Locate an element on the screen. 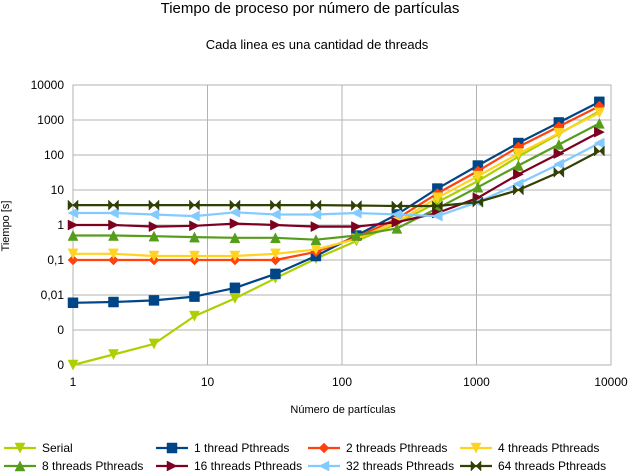 This screenshot has width=628, height=472. legend-label: 16 threads Pthreads is located at coordinates (248, 465).